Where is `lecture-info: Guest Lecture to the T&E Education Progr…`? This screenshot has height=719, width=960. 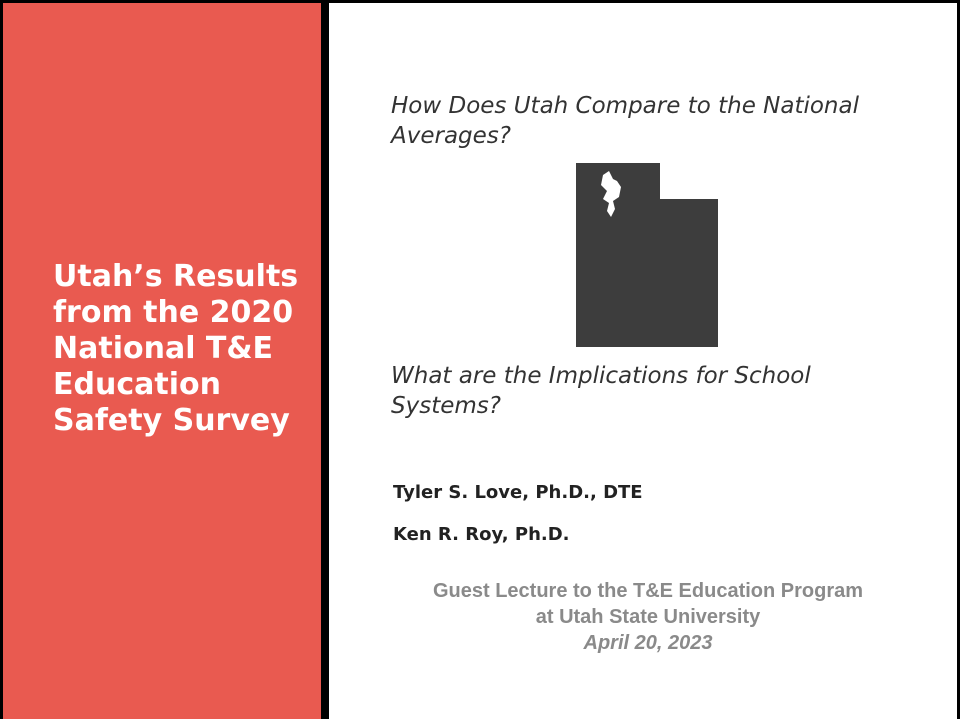
lecture-info: Guest Lecture to the T&E Education Progr… is located at coordinates (645, 617).